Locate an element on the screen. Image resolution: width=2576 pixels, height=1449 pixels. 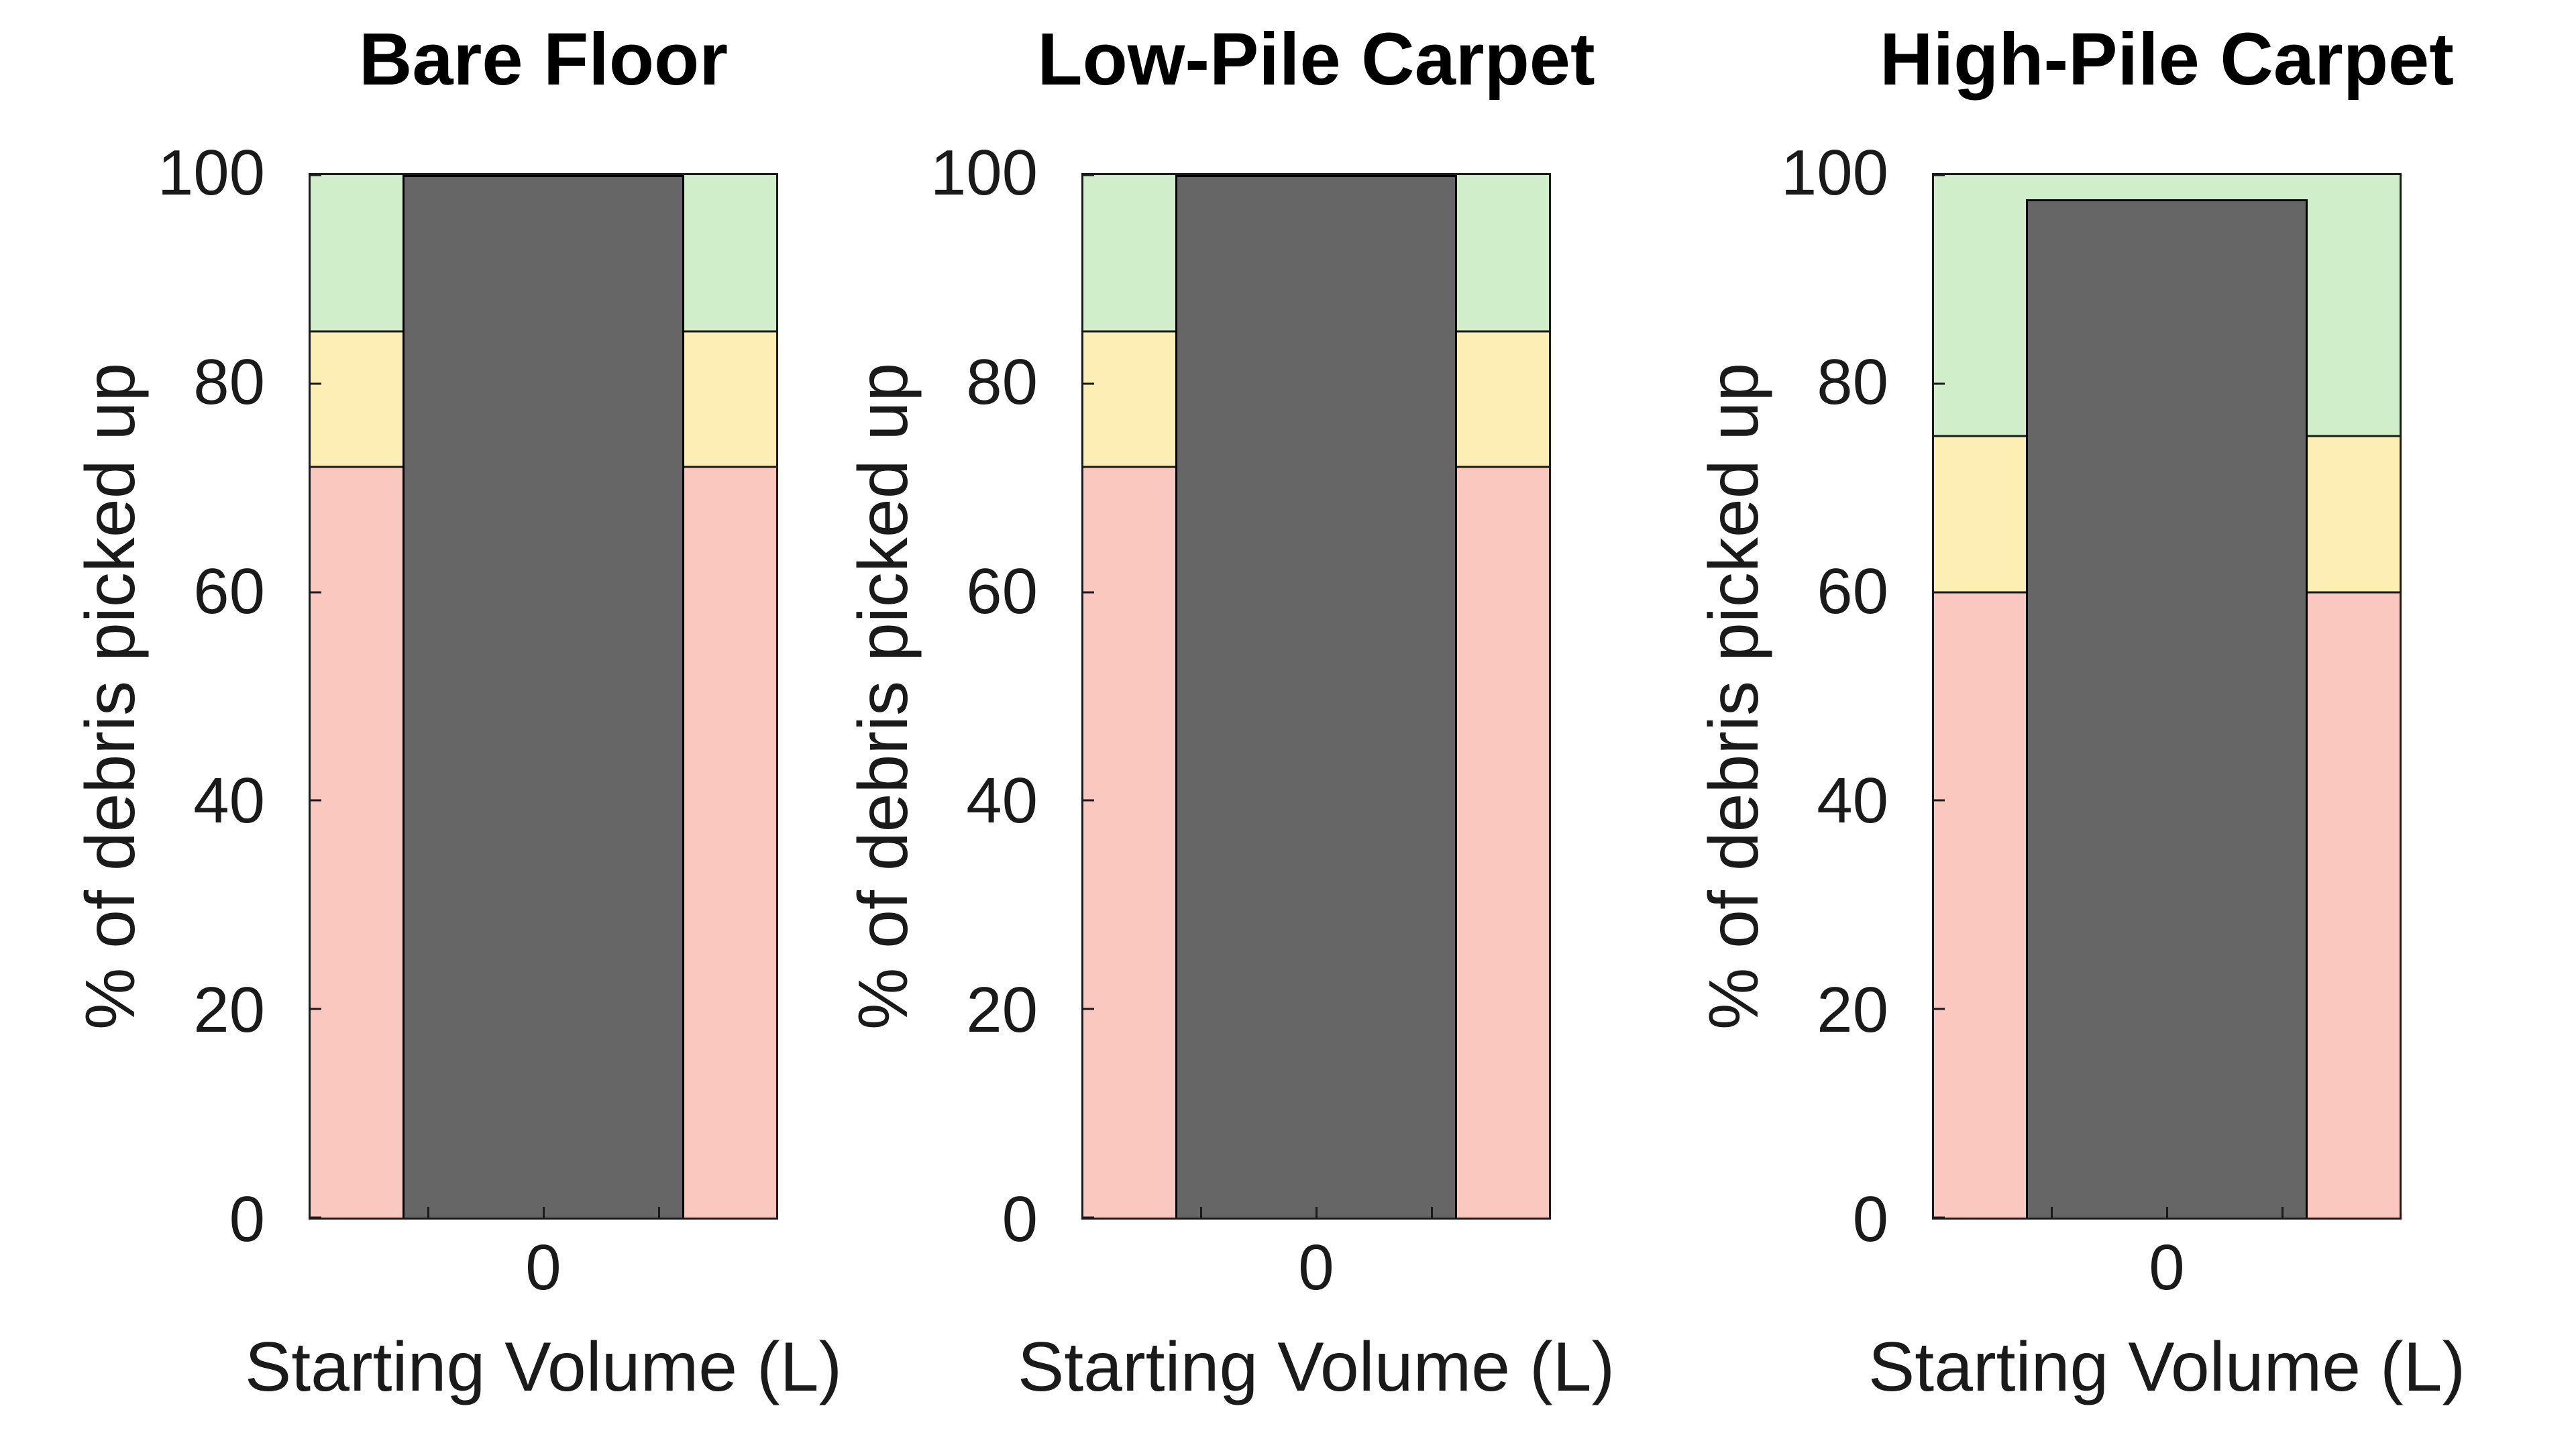
subplot-title: Low-Pile Carpet is located at coordinates (1316, 59).